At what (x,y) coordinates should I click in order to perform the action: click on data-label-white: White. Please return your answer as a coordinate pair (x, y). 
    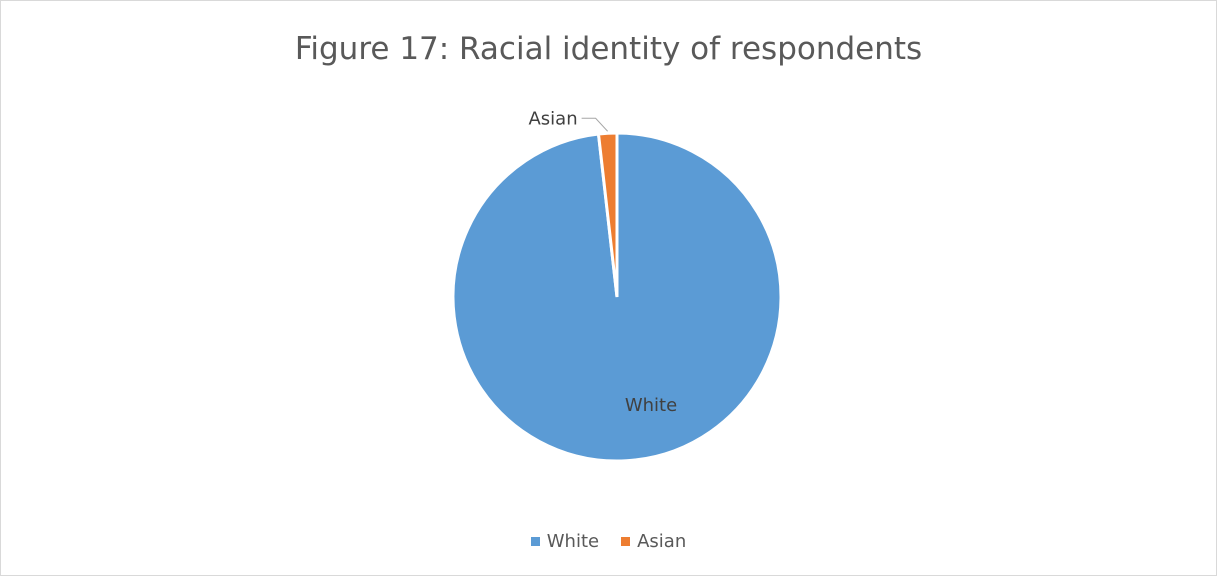
    Looking at the image, I should click on (651, 405).